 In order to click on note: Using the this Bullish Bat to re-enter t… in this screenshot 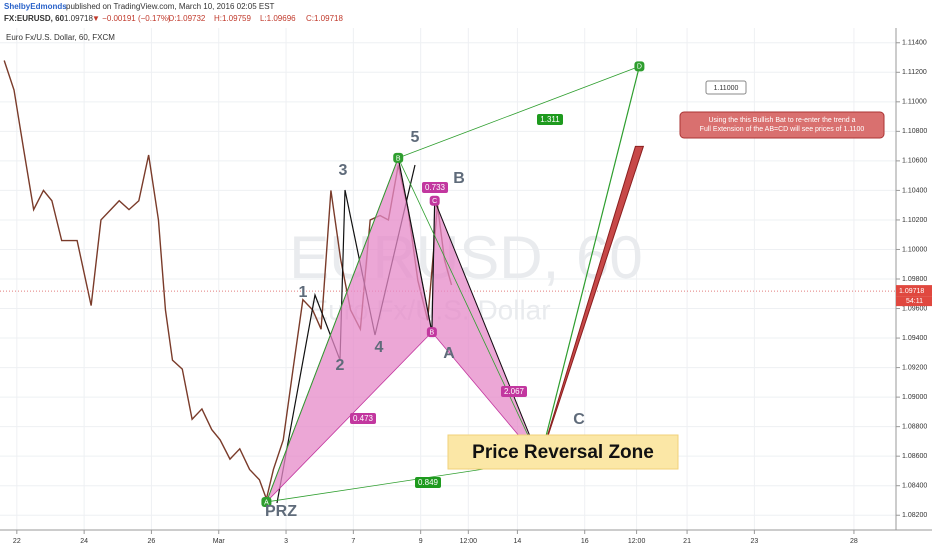, I will do `click(781, 120)`.